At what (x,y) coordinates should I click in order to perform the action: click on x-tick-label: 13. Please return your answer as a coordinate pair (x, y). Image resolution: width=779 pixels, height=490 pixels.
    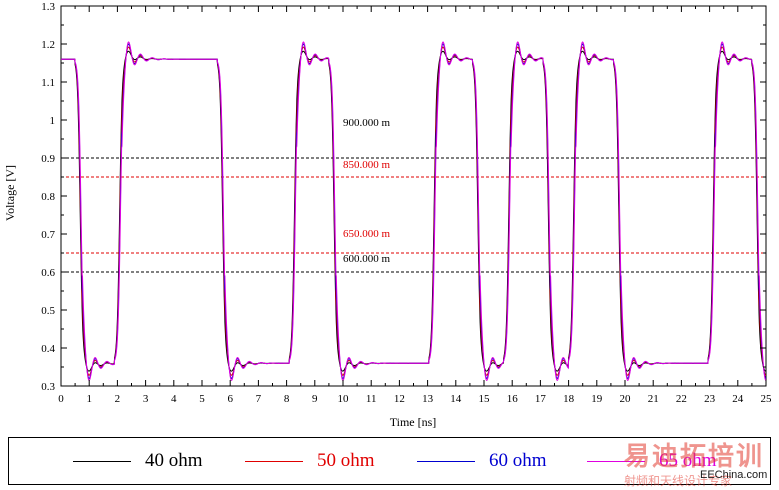
    Looking at the image, I should click on (428, 399).